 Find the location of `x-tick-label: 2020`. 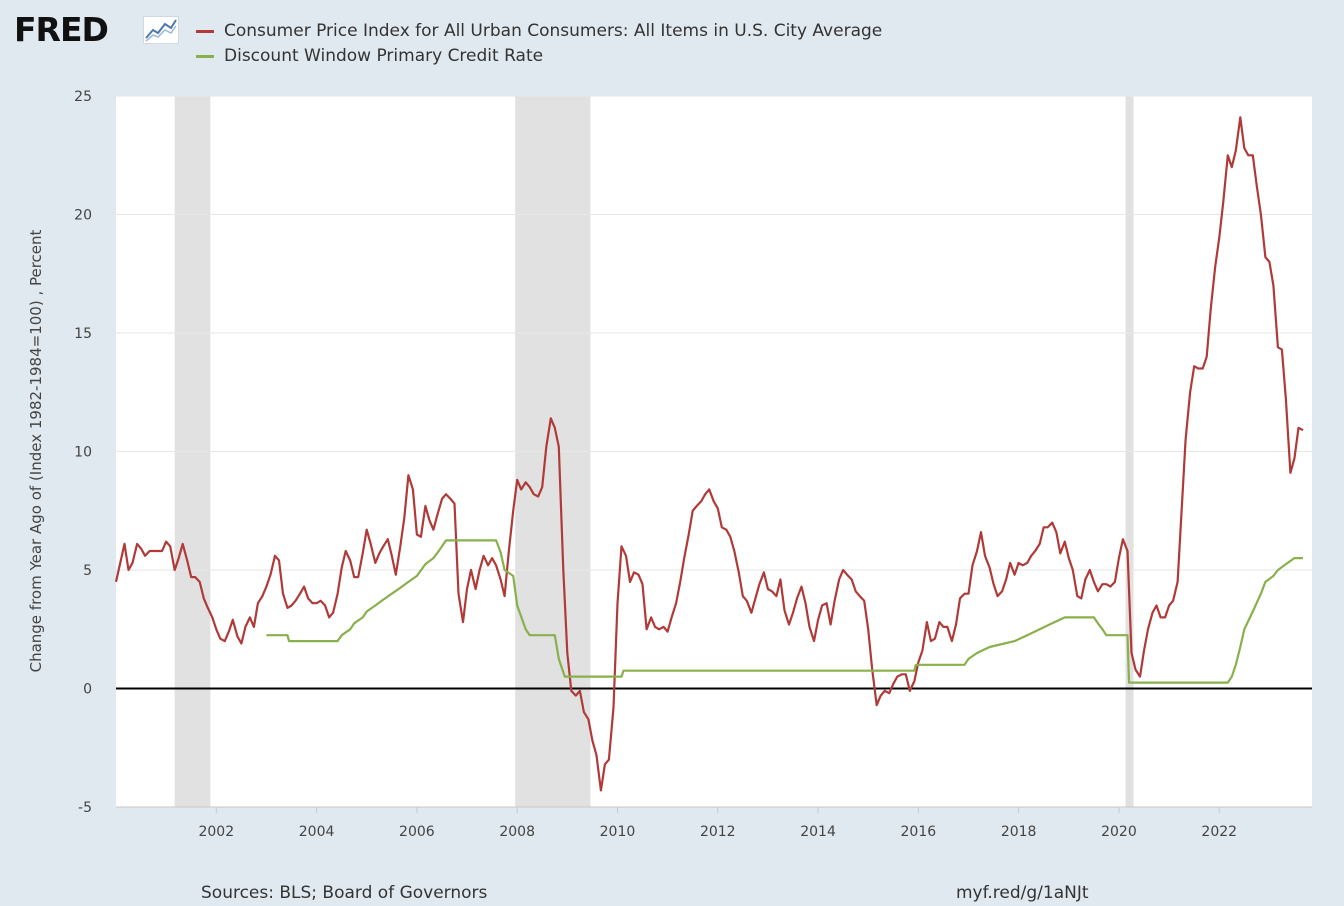

x-tick-label: 2020 is located at coordinates (1119, 832).